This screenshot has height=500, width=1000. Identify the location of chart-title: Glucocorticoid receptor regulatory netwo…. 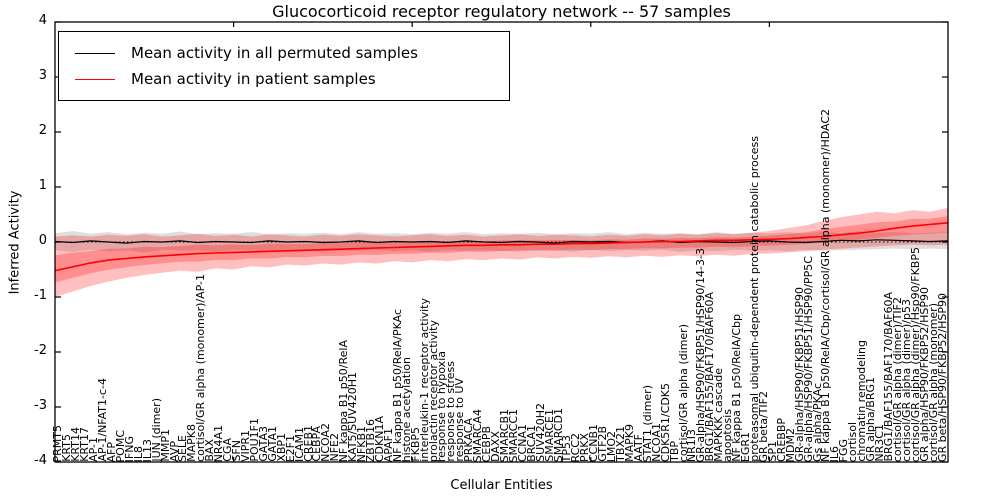
(501, 11).